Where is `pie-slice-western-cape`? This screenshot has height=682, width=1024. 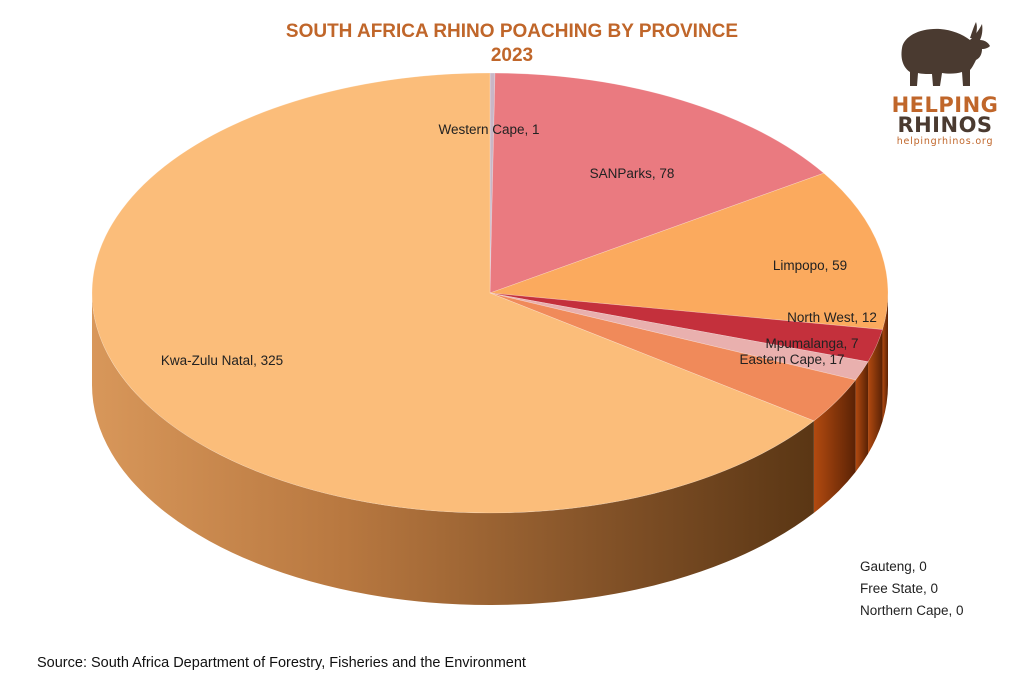 pie-slice-western-cape is located at coordinates (492, 183).